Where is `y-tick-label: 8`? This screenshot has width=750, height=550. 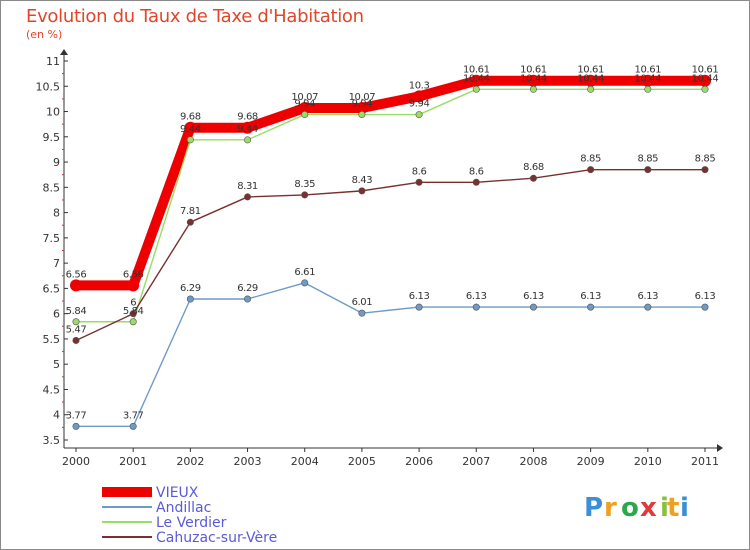
y-tick-label: 8 is located at coordinates (56, 213).